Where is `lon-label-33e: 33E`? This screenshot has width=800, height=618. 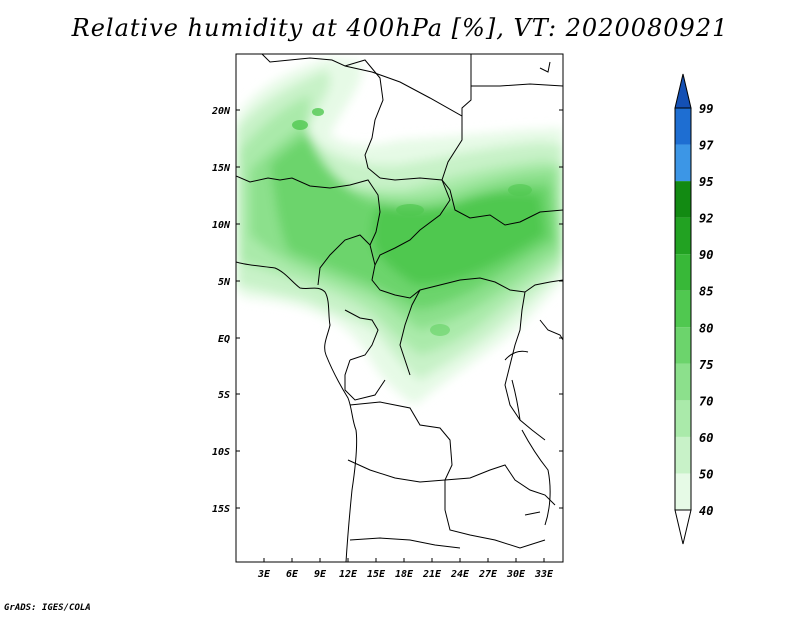 lon-label-33e: 33E is located at coordinates (544, 574).